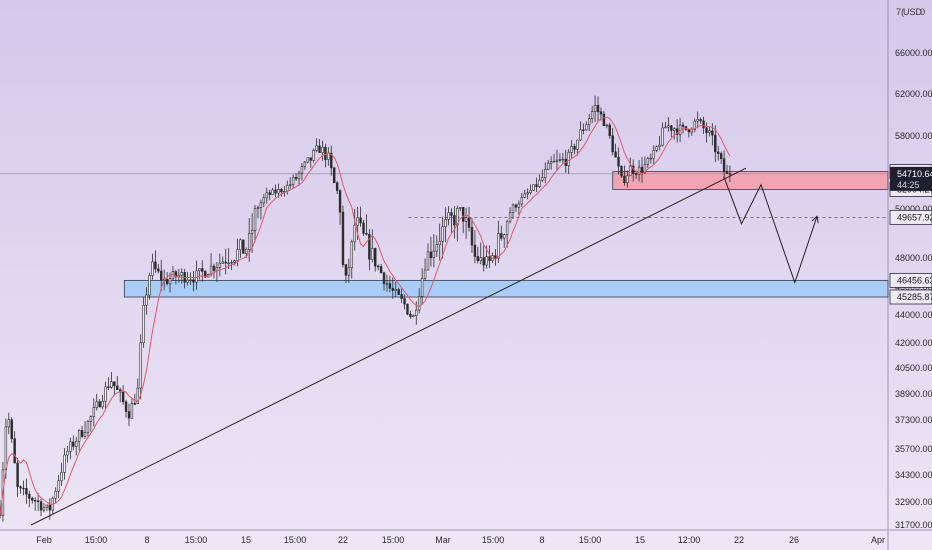 The image size is (932, 550). What do you see at coordinates (908, 185) in the screenshot?
I see `bar-countdown-label: 44:25` at bounding box center [908, 185].